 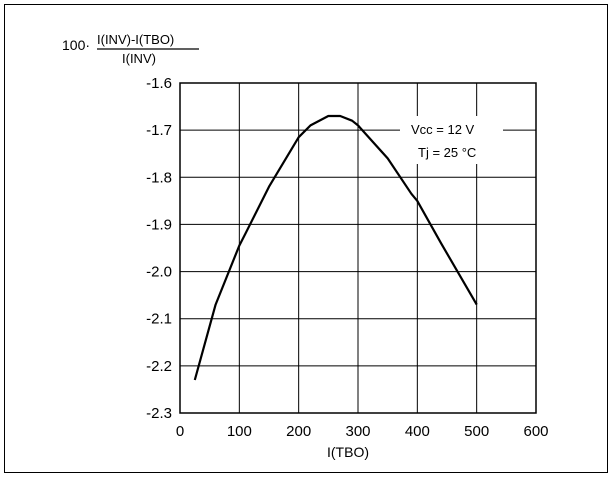 What do you see at coordinates (357, 431) in the screenshot?
I see `x-tick-label: 300` at bounding box center [357, 431].